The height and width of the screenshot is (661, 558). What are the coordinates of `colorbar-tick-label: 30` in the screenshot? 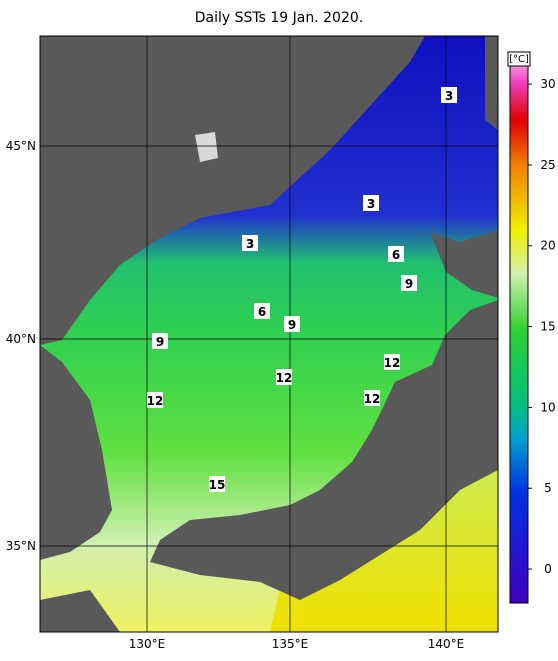 It's located at (547, 84).